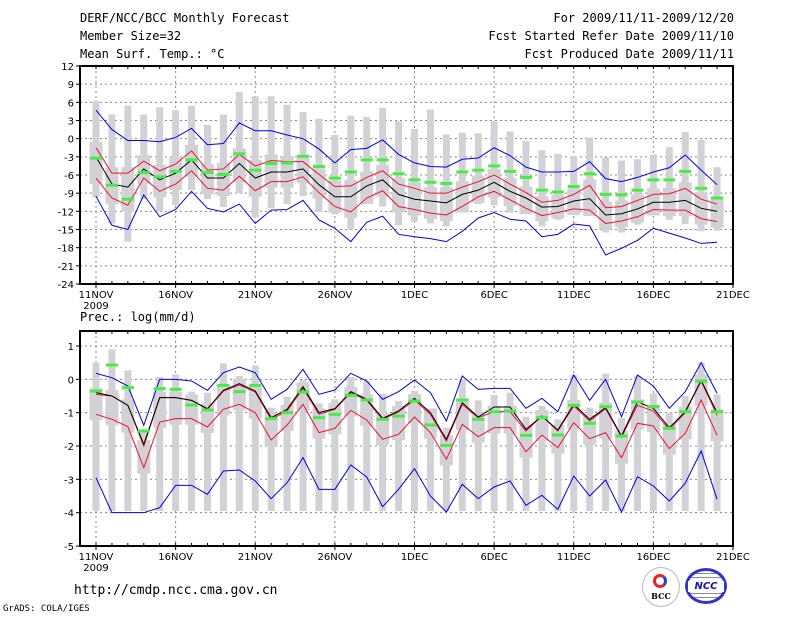 The width and height of the screenshot is (800, 618). What do you see at coordinates (66, 231) in the screenshot?
I see `y-tick-label: -15` at bounding box center [66, 231].